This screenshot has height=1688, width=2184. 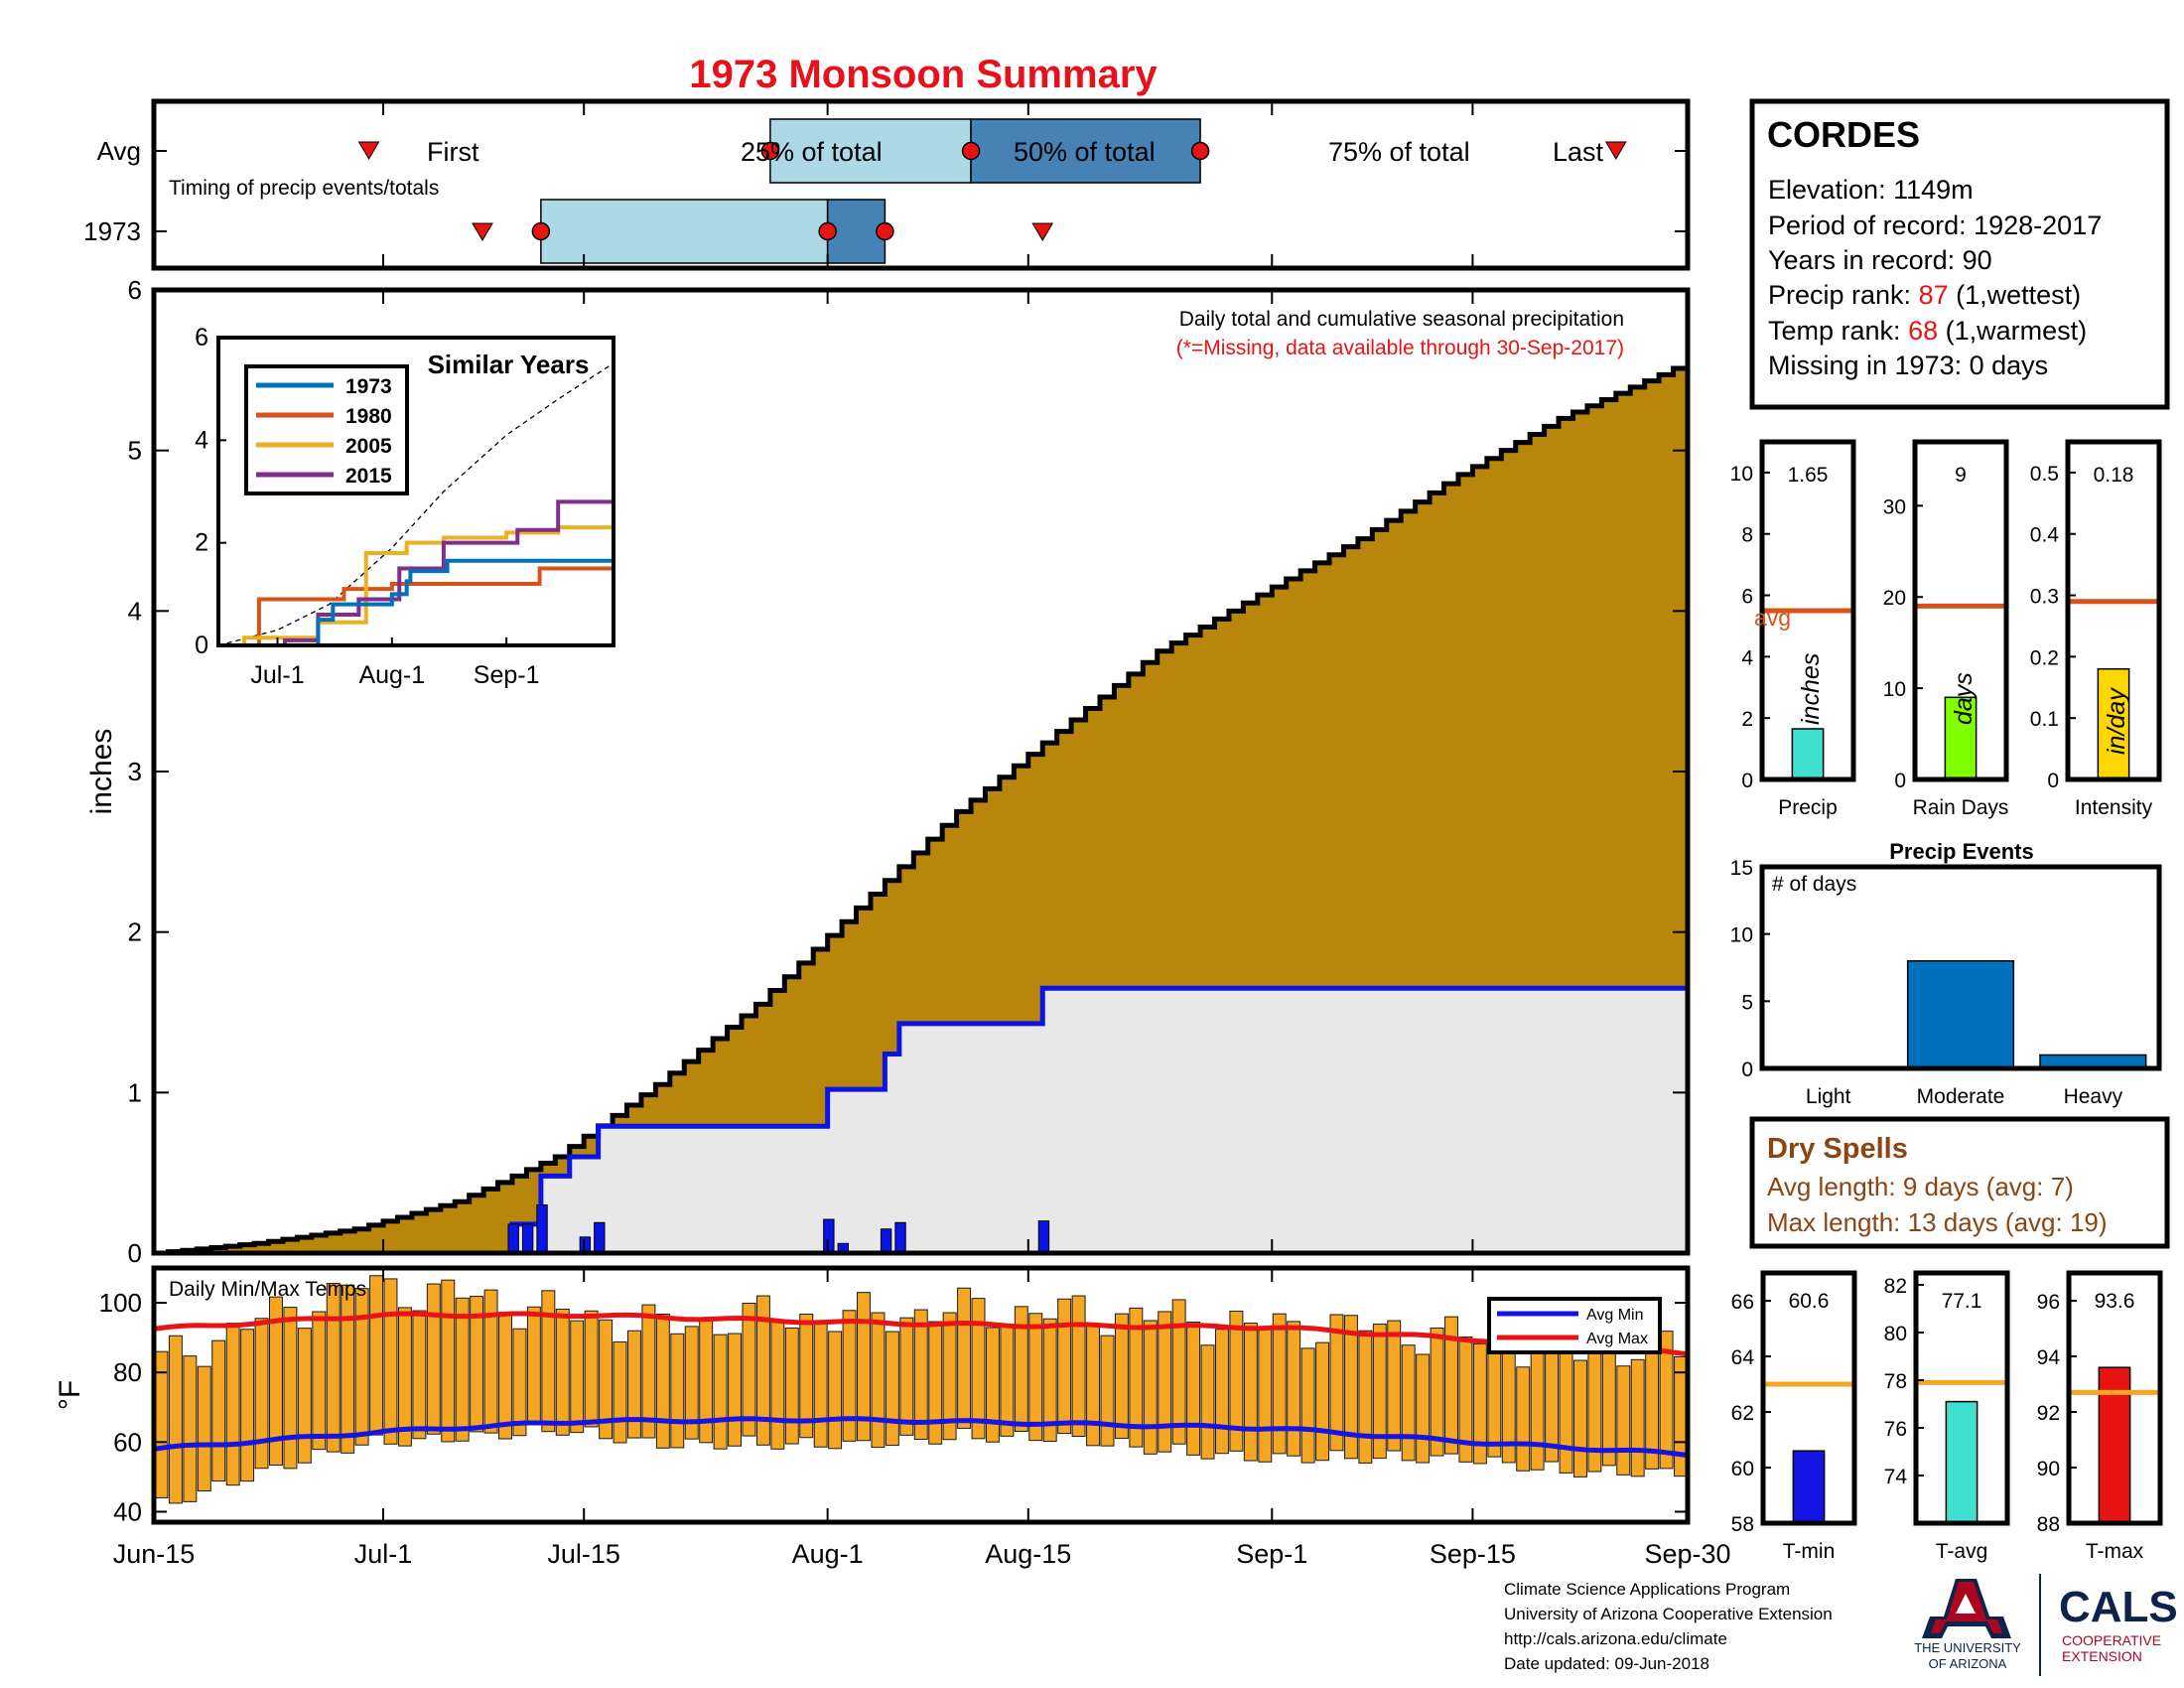 What do you see at coordinates (135, 1092) in the screenshot?
I see `precip-y-tick-label: 1` at bounding box center [135, 1092].